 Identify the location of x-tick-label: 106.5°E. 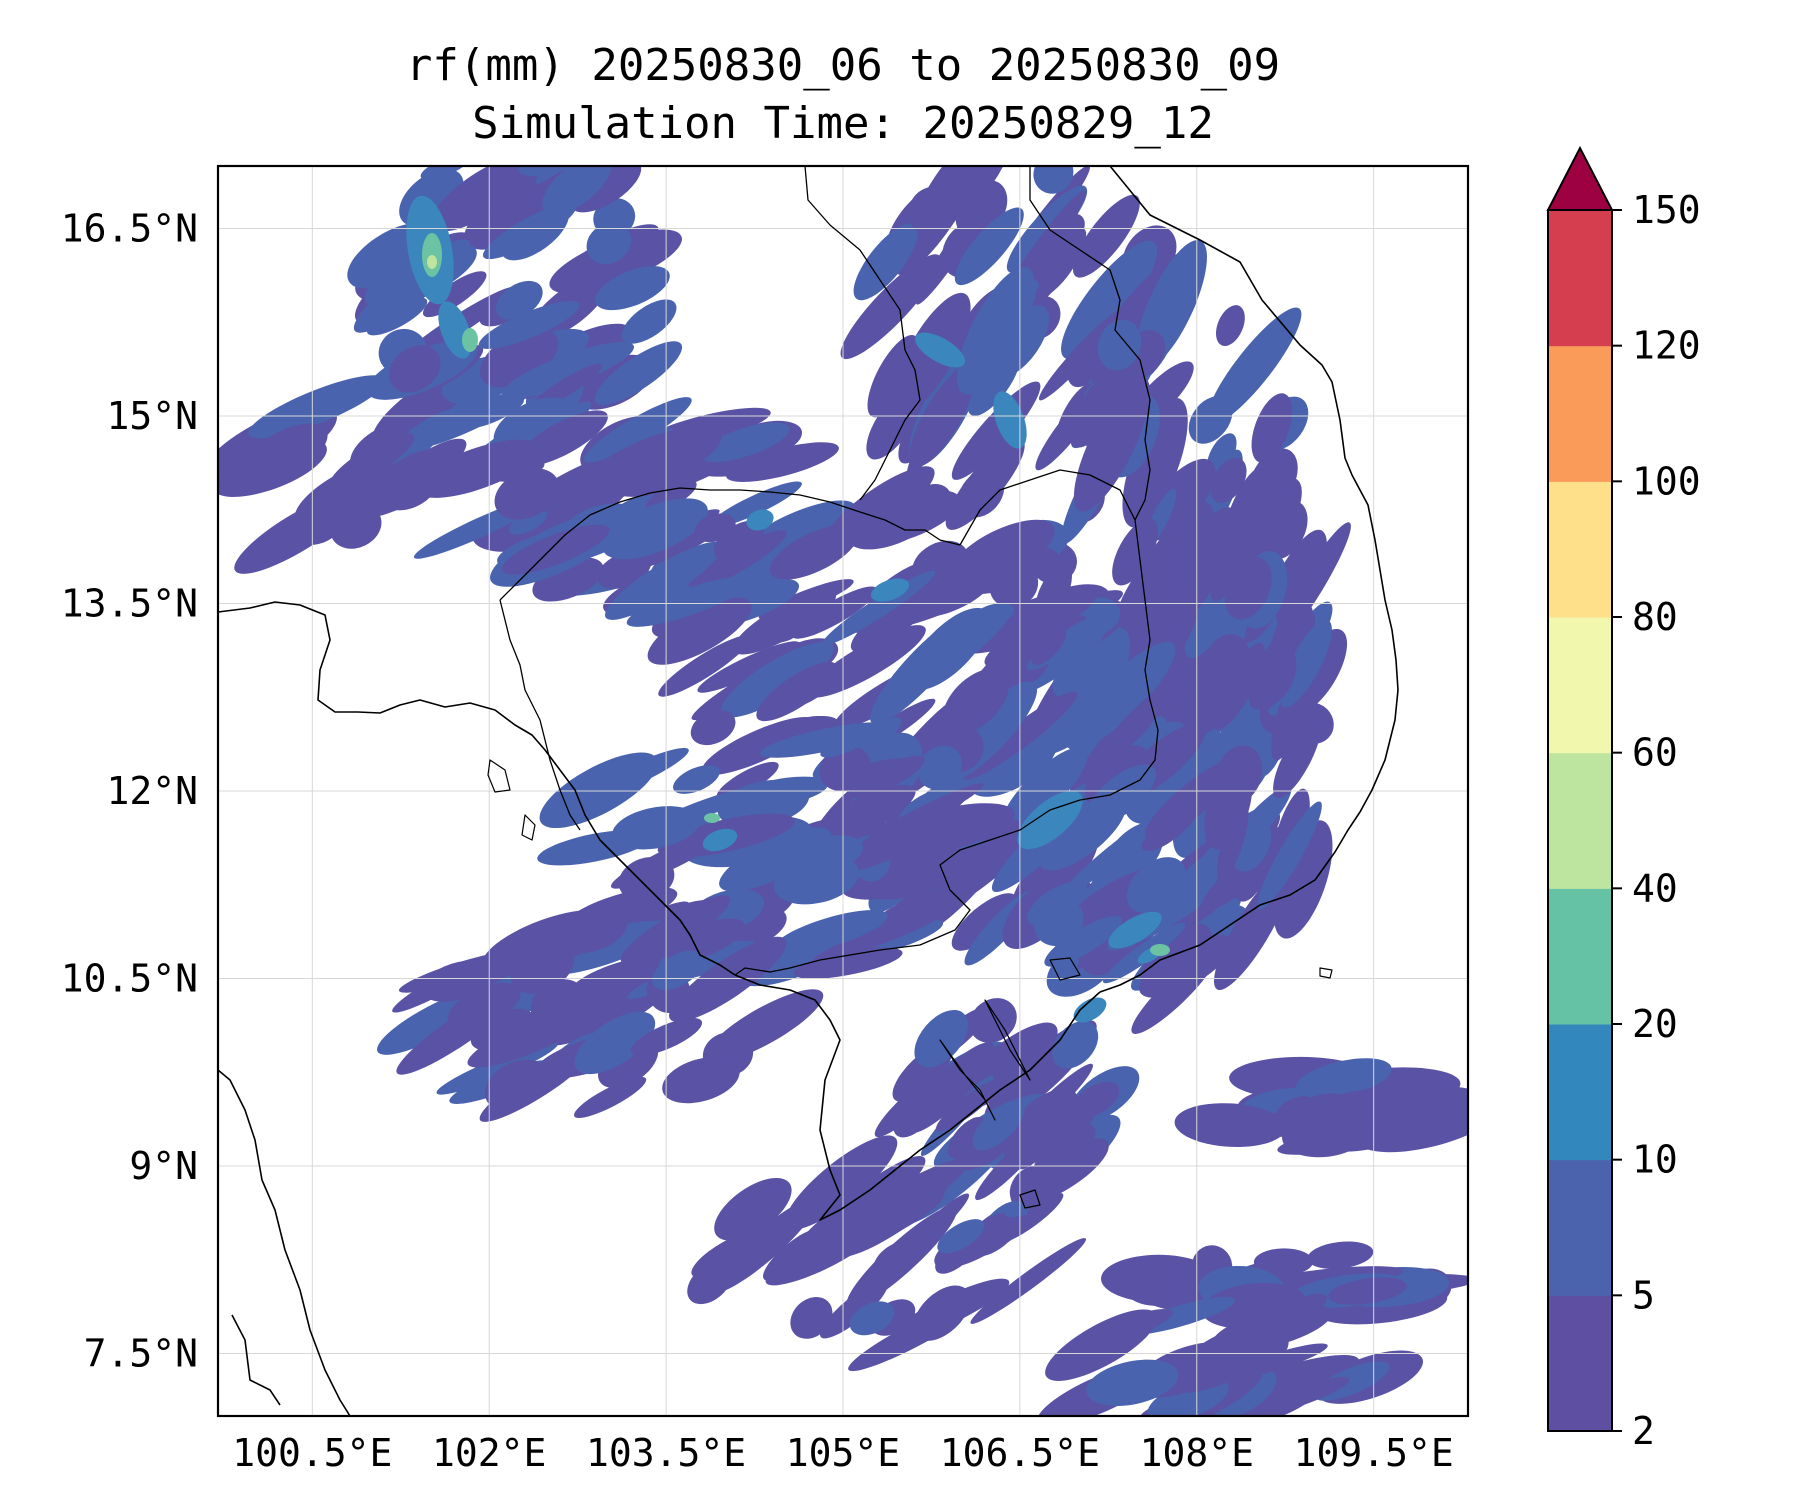
(1020, 1453).